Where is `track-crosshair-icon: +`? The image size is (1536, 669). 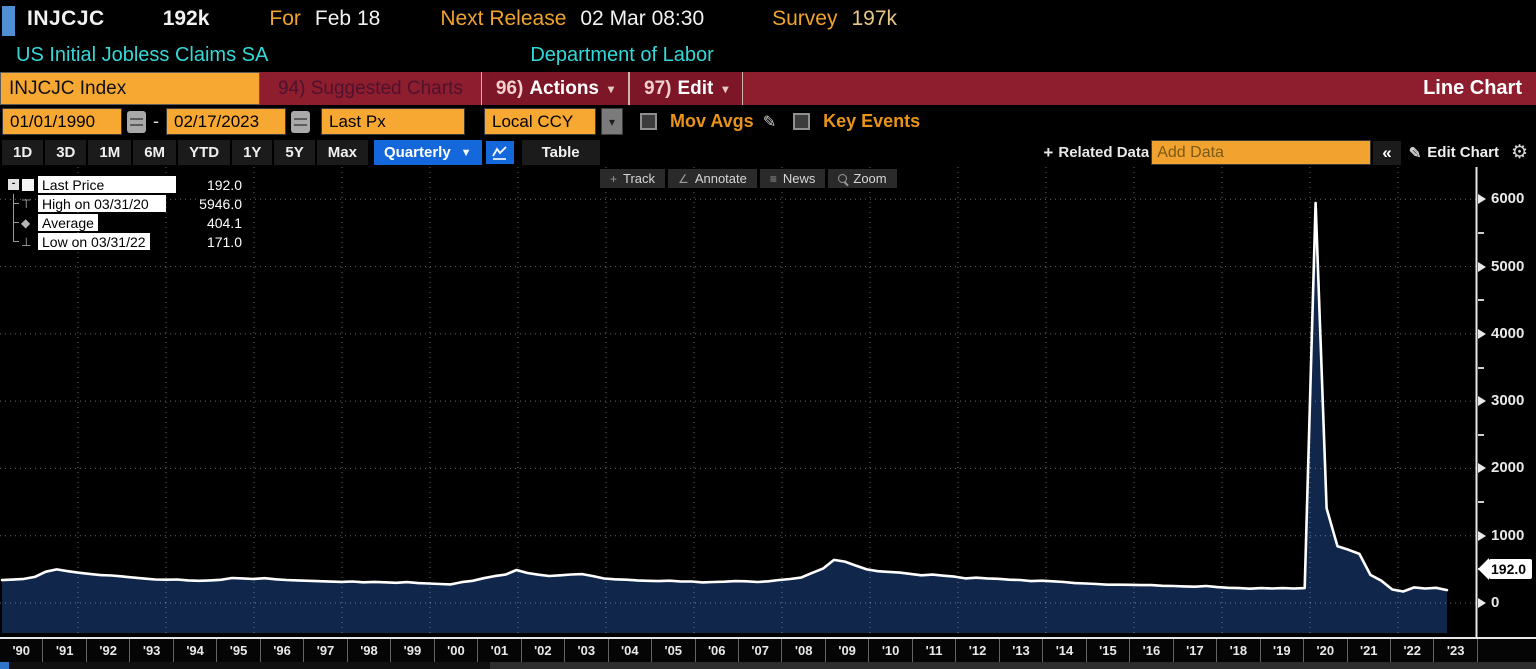 track-crosshair-icon: + is located at coordinates (614, 178).